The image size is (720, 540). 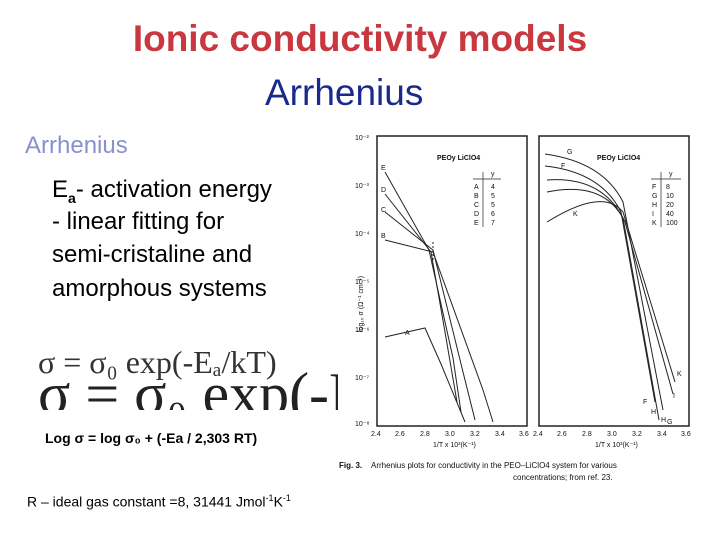 I want to click on log-equation: Log σ = log σ₀ + (-Ea / 2,303 RT), so click(x=151, y=438).